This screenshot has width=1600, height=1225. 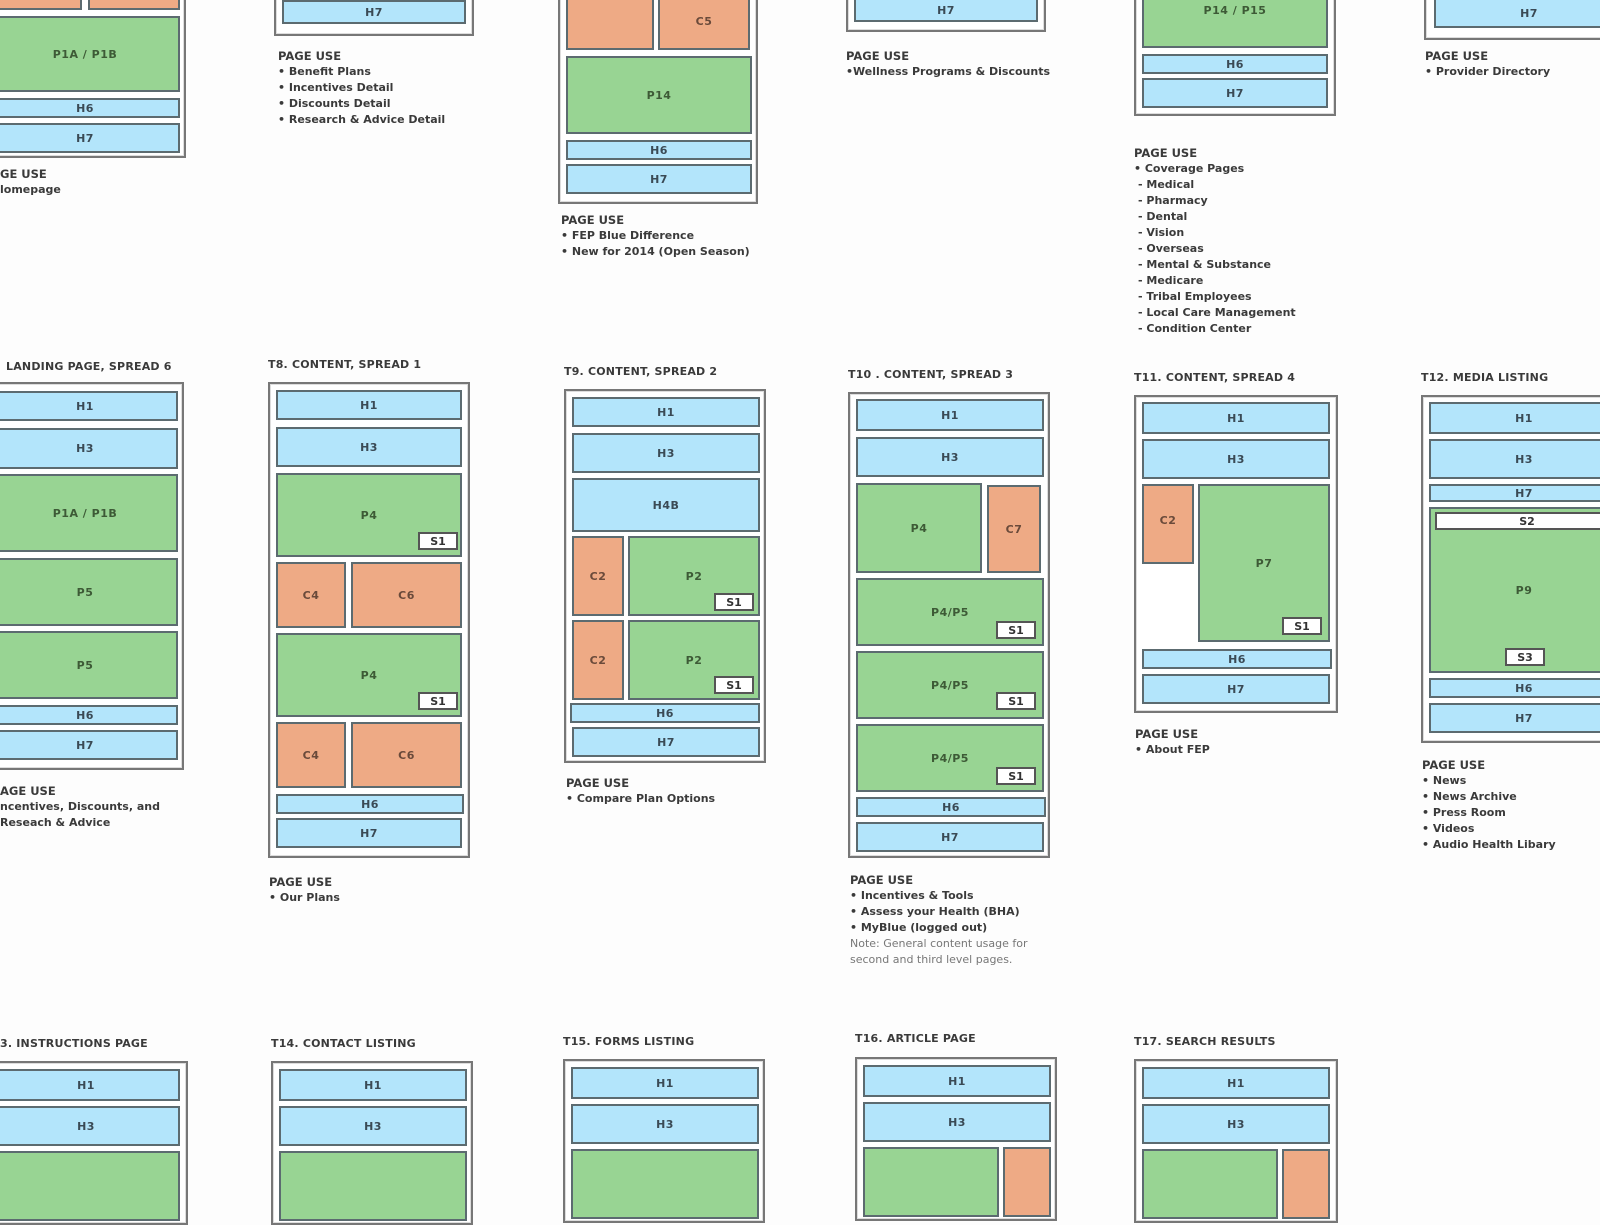 I want to click on template-frame-coverage: P14 / P15 H6 H7, so click(x=1235, y=58).